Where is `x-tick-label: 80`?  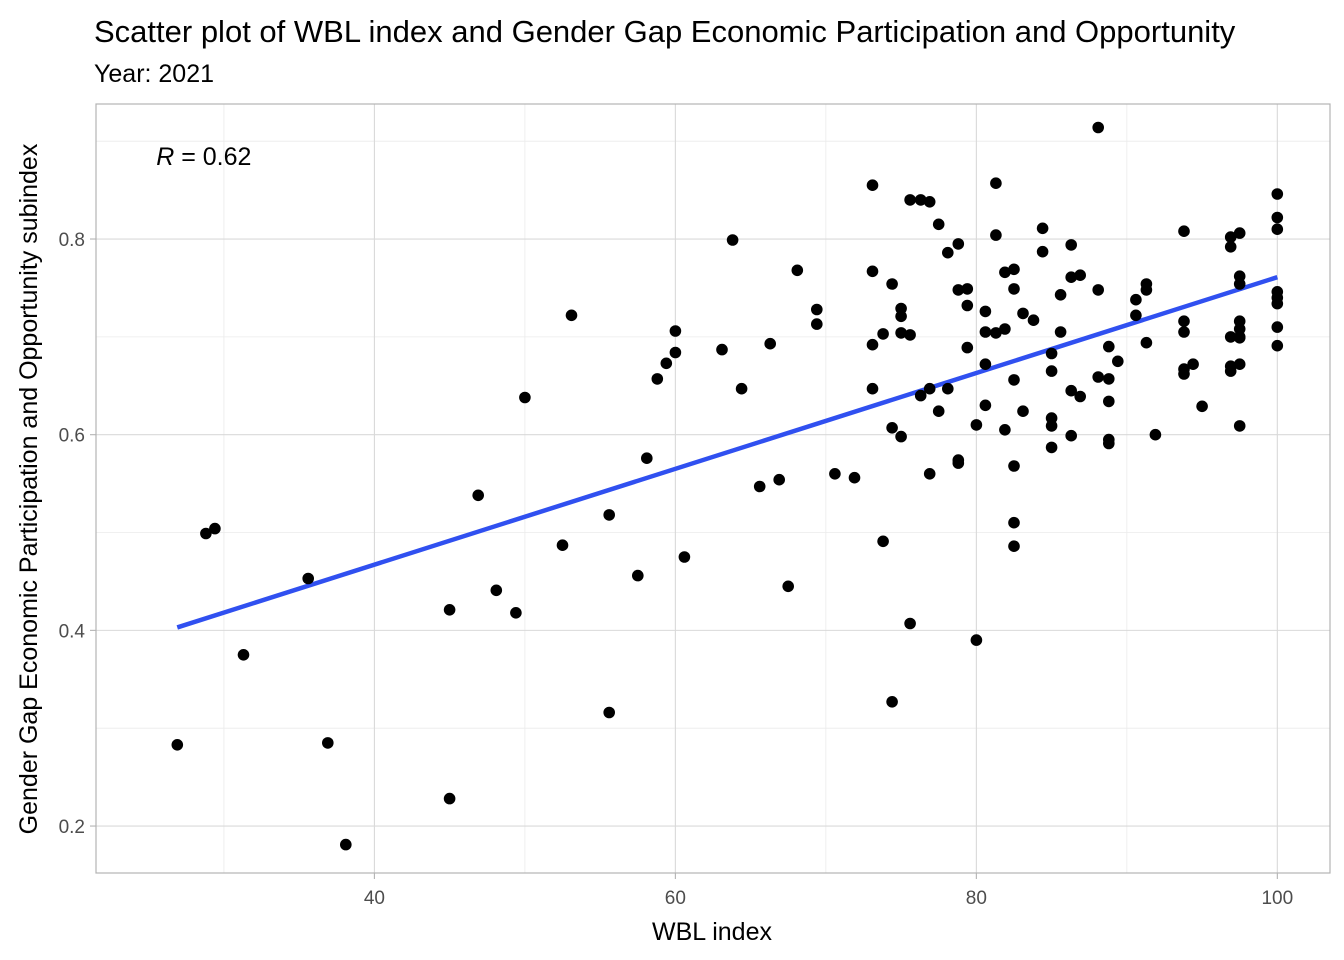
x-tick-label: 80 is located at coordinates (976, 898).